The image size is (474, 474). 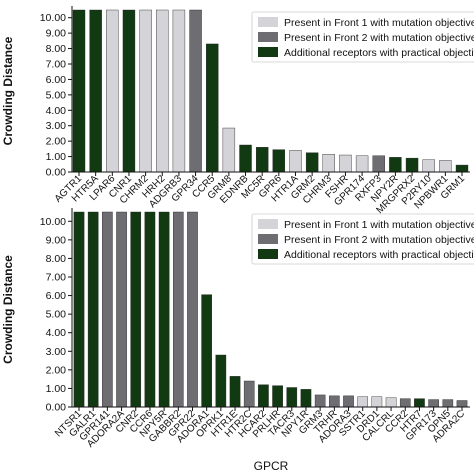 What do you see at coordinates (53, 18) in the screenshot?
I see `panel1-y-tick-label: 10.00` at bounding box center [53, 18].